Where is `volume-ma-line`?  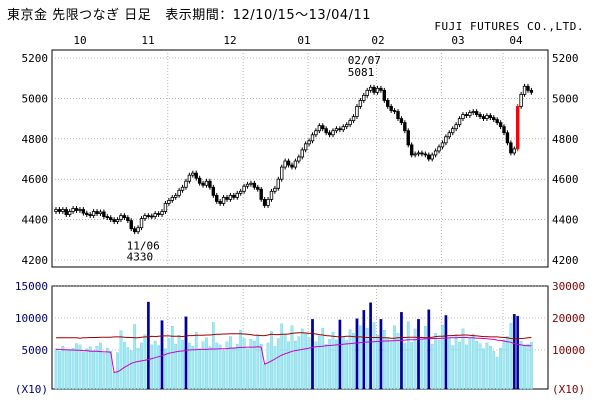 volume-ma-line is located at coordinates (294, 355).